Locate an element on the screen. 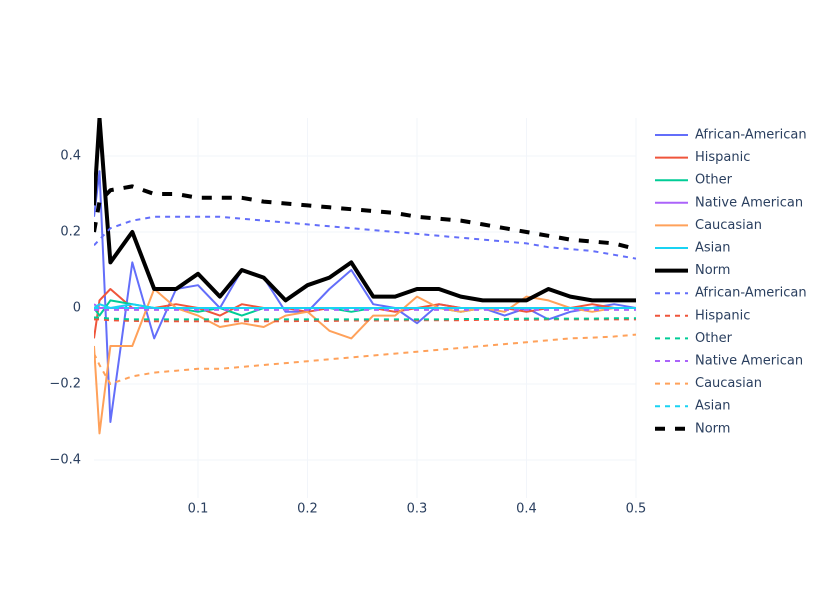  x-tick-label: 0.2 is located at coordinates (307, 509).